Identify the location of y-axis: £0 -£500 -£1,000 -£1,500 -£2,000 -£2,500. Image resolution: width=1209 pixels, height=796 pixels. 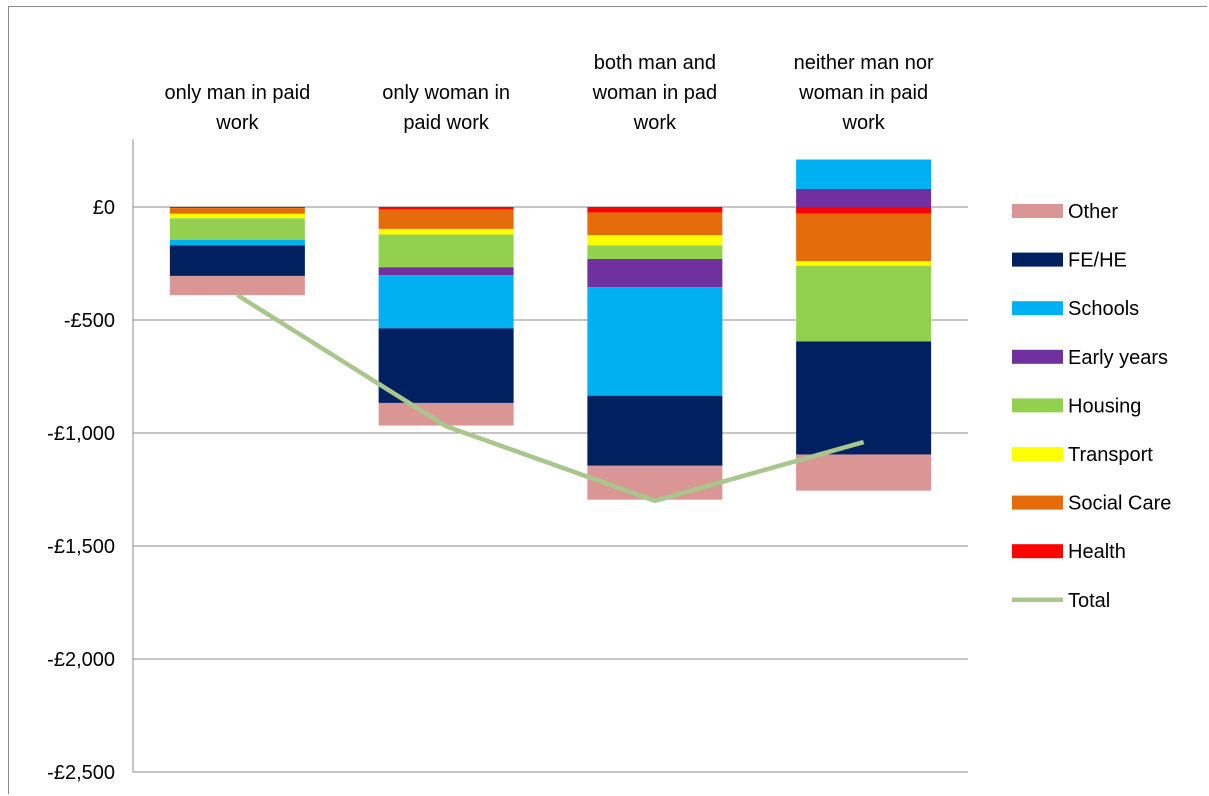
(90, 461).